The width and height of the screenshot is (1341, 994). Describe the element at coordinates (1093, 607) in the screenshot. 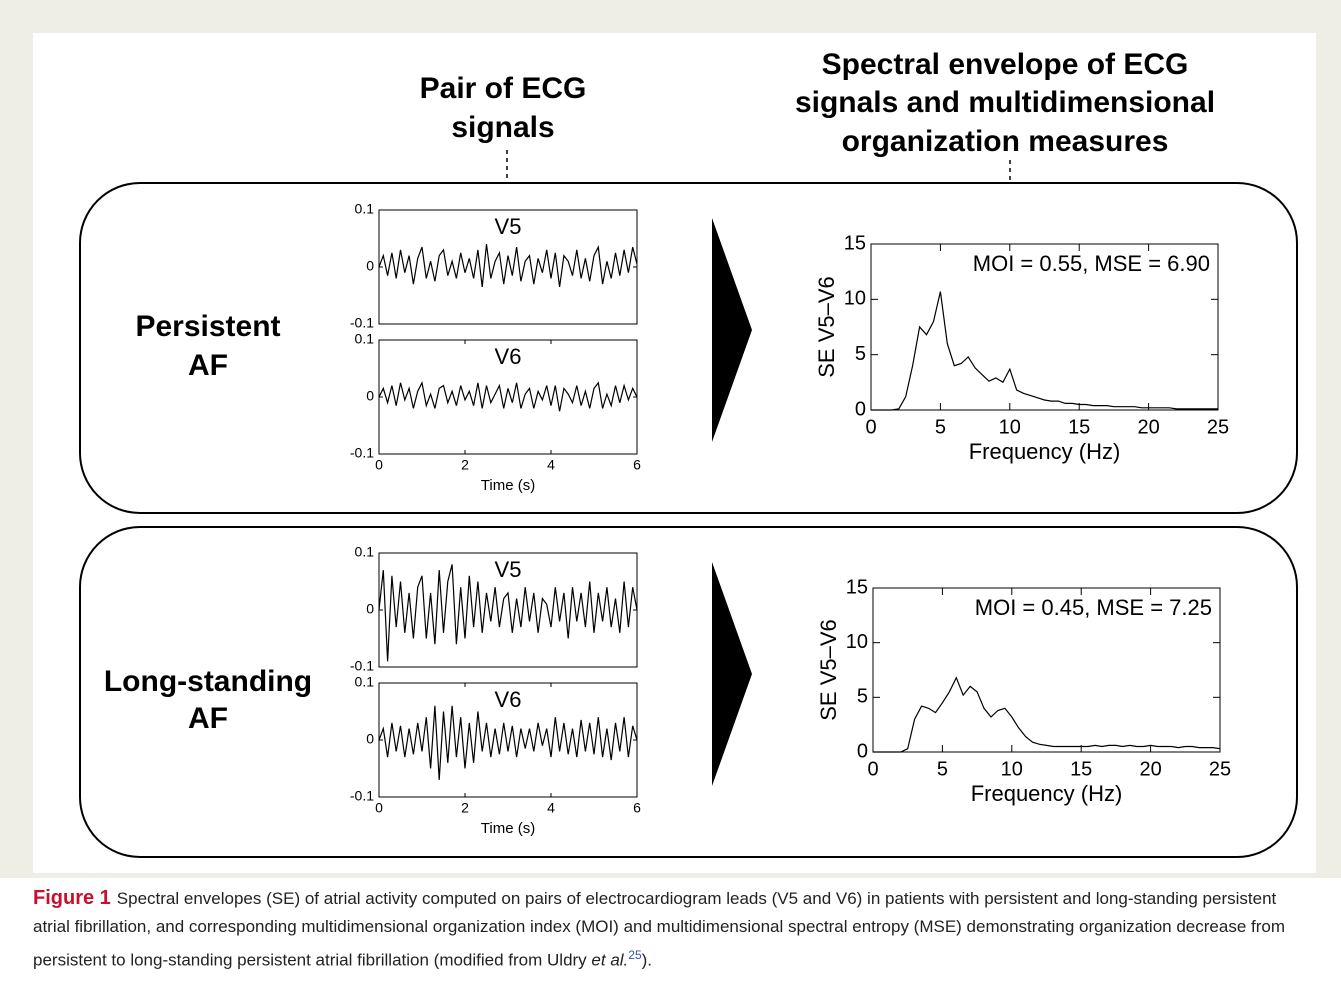

I see `annotation: MOI = 0.45, MSE = 7.25` at that location.